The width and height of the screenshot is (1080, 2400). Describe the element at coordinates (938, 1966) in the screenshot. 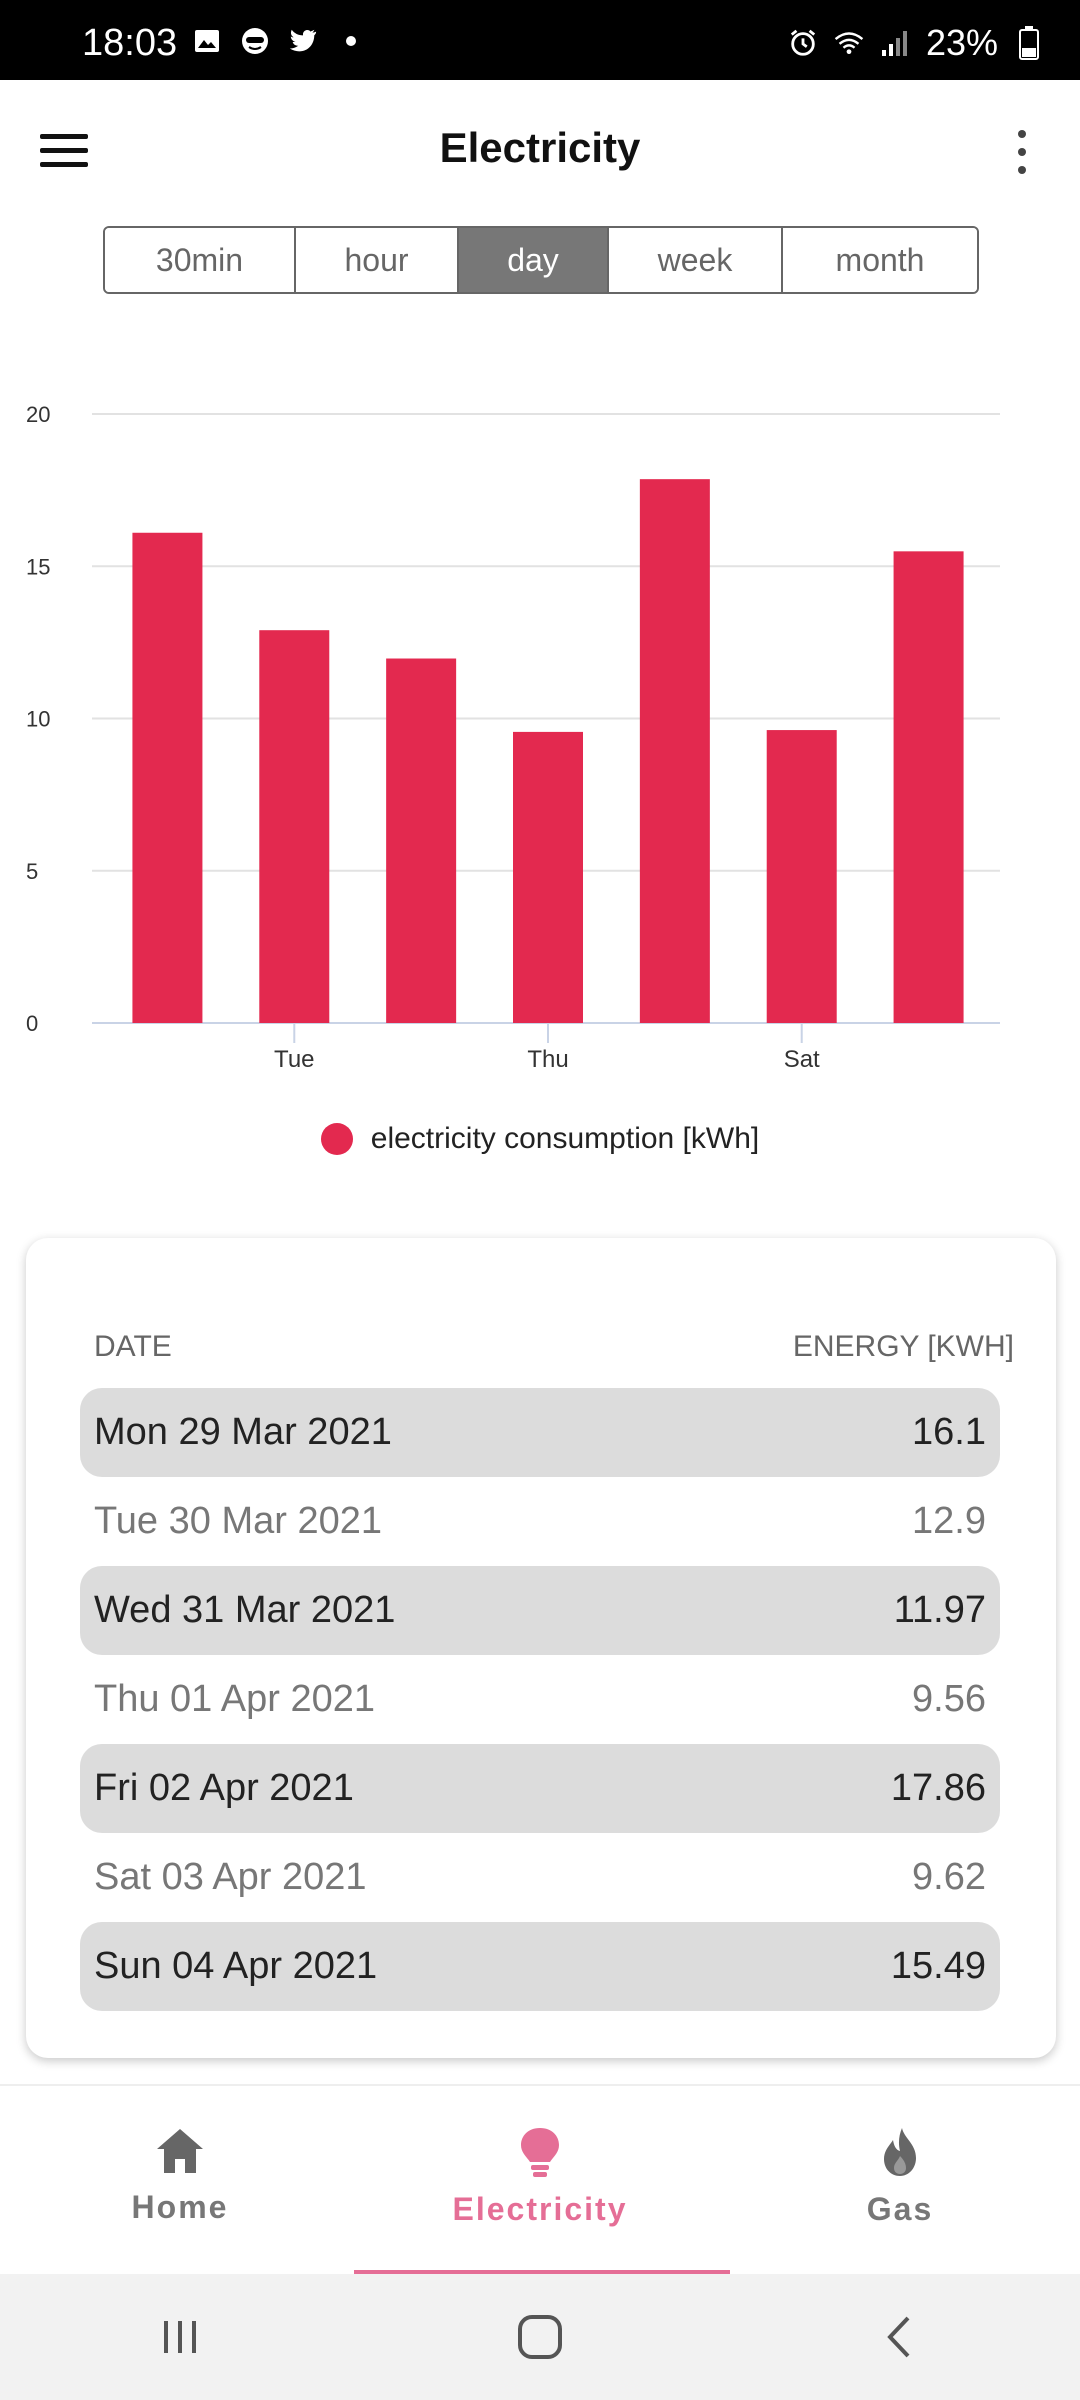

I see `row-energy: 15.49` at that location.